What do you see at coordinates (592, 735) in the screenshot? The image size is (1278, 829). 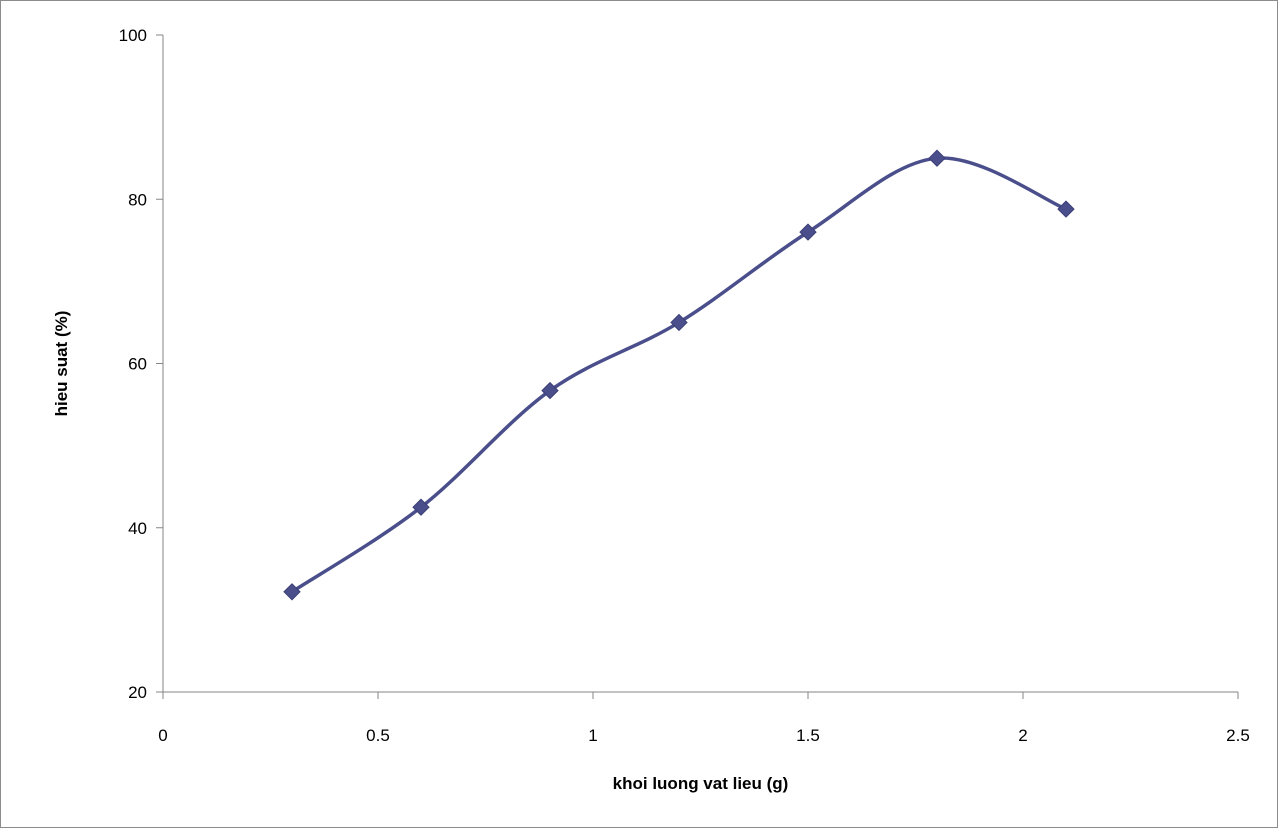 I see `x-tick-label: 1` at bounding box center [592, 735].